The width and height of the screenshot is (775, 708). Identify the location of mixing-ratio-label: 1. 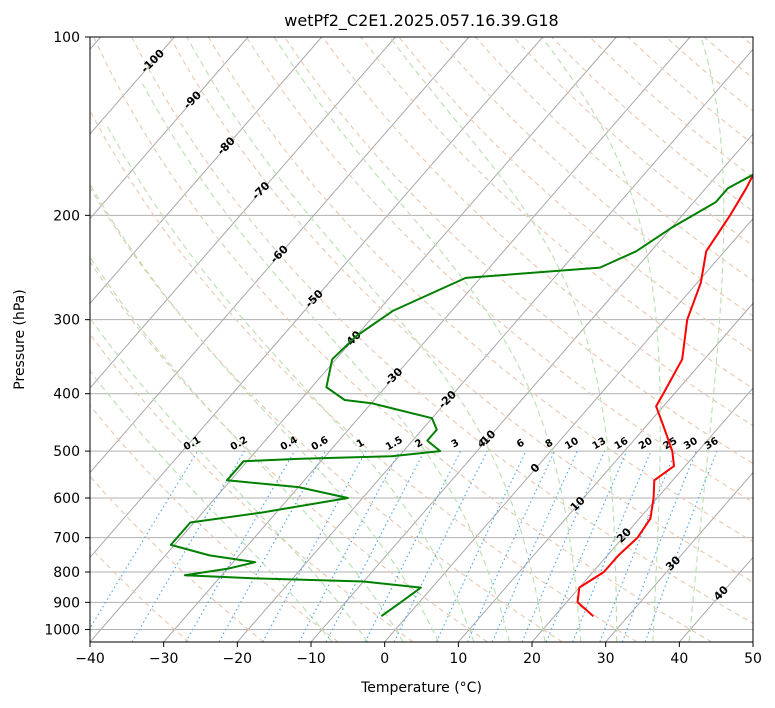
(361, 443).